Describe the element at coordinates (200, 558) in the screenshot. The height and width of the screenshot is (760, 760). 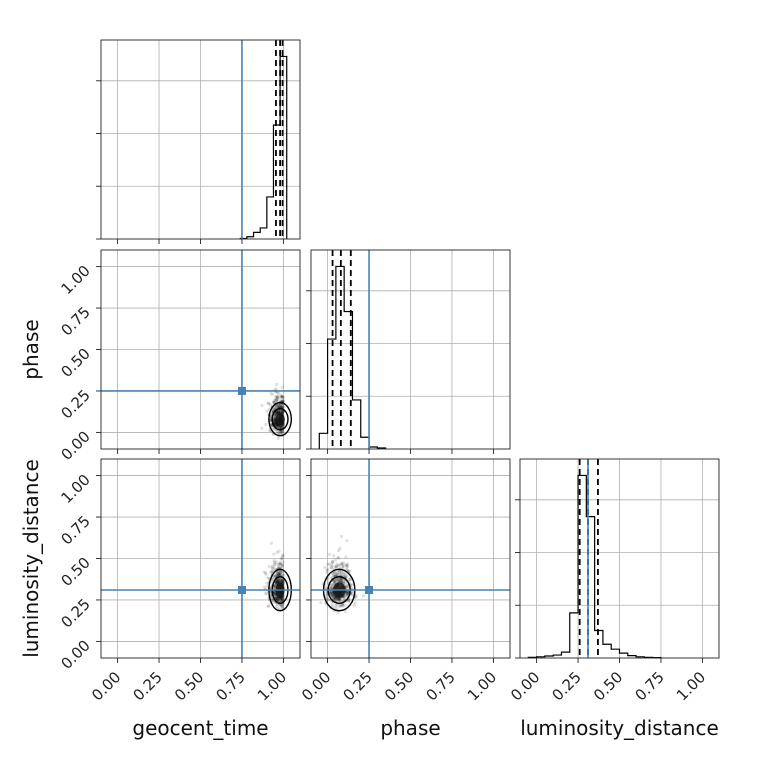
I see `panel-frame` at that location.